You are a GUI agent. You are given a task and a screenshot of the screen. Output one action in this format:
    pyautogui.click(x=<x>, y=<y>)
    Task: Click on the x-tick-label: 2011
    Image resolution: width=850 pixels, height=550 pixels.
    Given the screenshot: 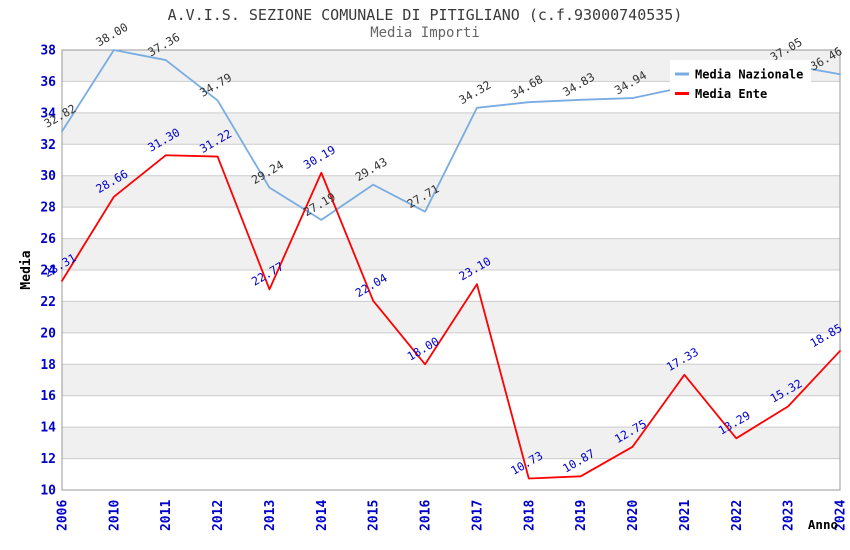 What is the action you would take?
    pyautogui.click(x=166, y=515)
    